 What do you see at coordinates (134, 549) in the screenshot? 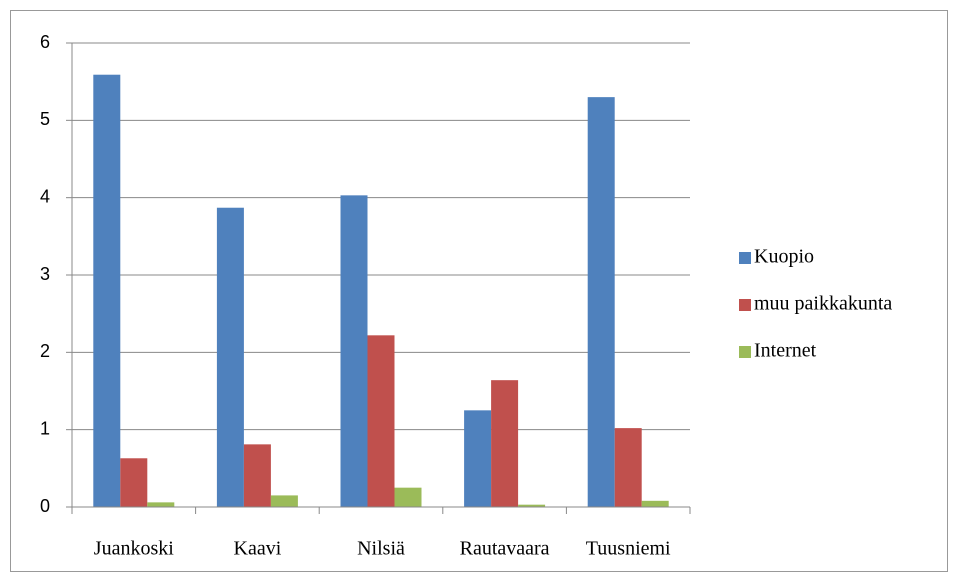
I see `x-tick-label: Juankoski` at bounding box center [134, 549].